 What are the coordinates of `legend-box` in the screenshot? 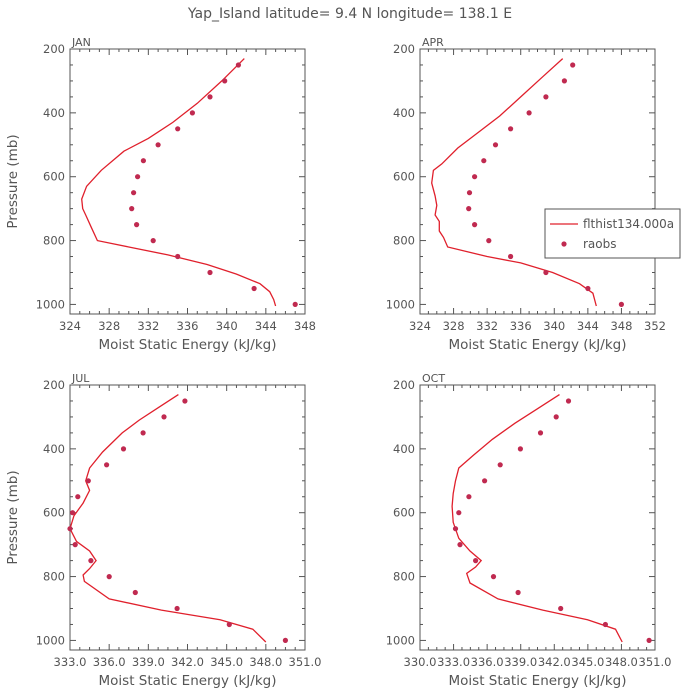 It's located at (612, 233).